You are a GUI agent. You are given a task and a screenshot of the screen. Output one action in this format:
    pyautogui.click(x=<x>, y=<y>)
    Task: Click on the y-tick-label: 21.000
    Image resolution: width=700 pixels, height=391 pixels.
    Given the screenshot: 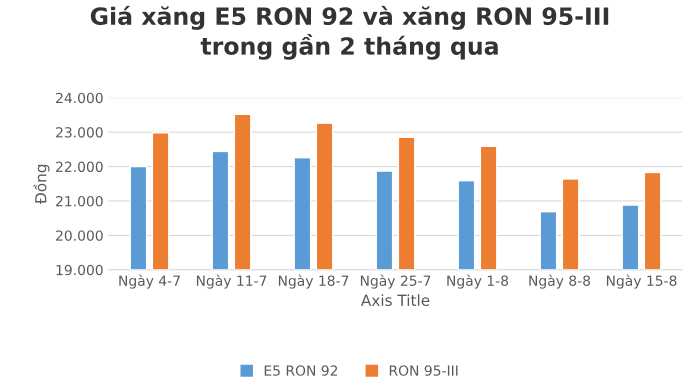 What is the action you would take?
    pyautogui.click(x=79, y=201)
    